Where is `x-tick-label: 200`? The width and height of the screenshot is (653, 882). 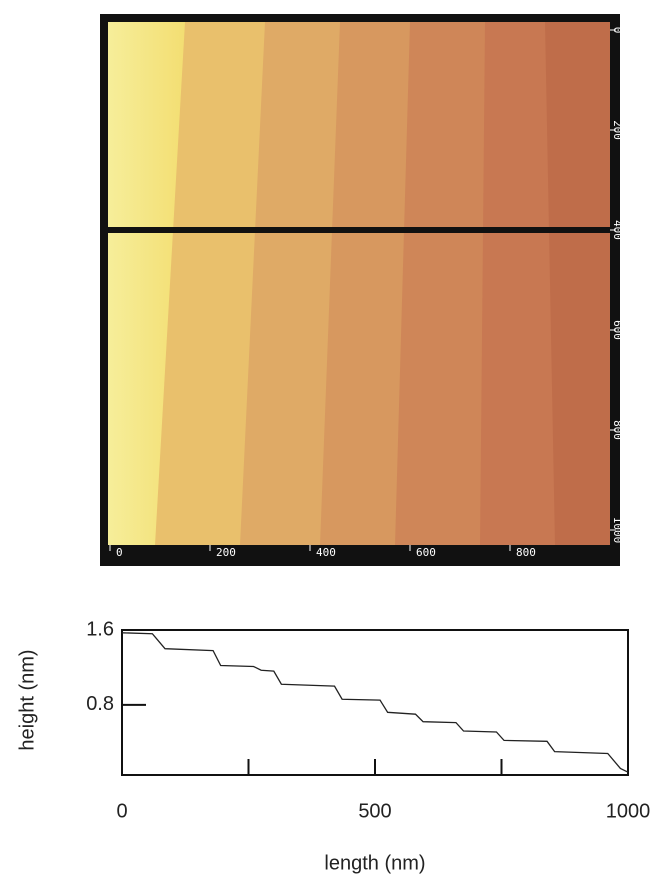
x-tick-label: 200 is located at coordinates (226, 552).